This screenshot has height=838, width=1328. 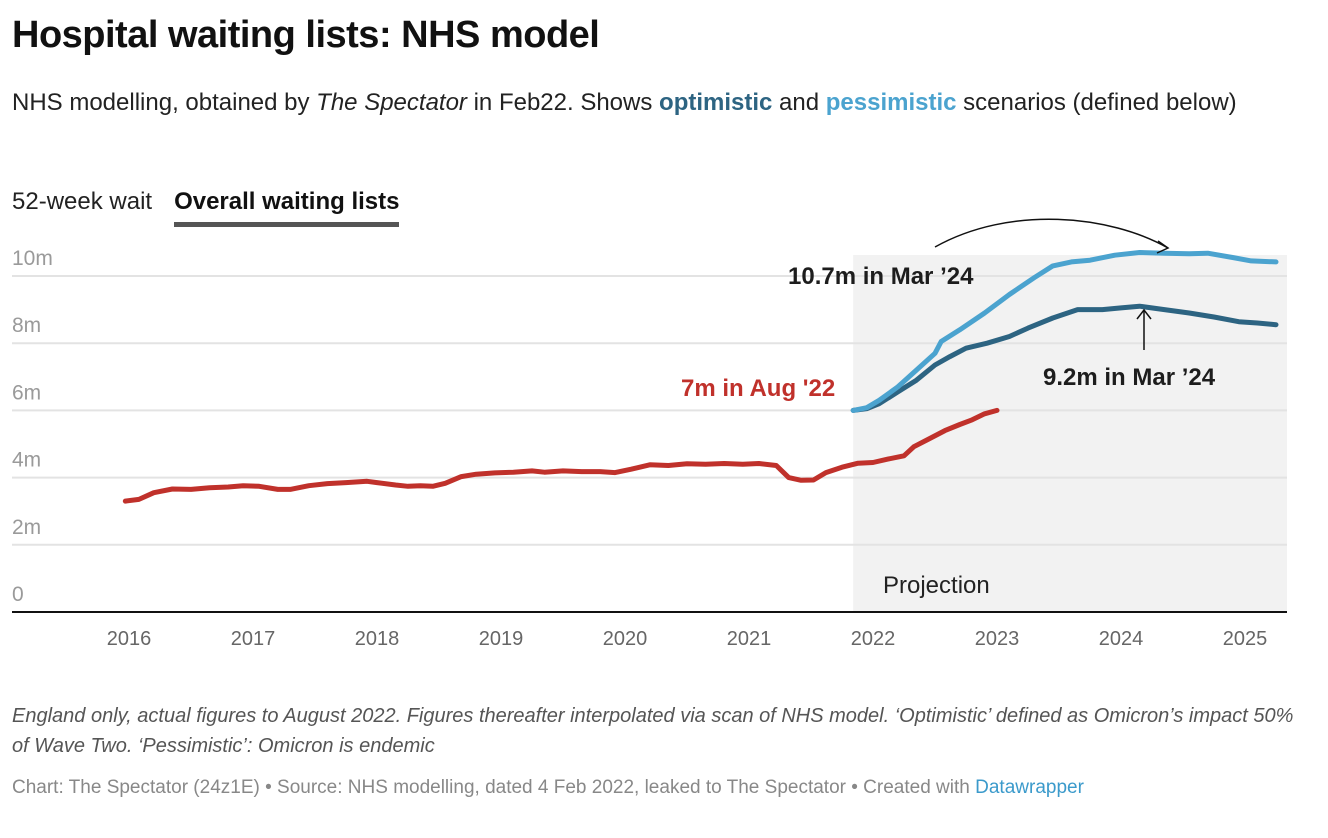 I want to click on annotation-pessimistic: 10.7m in Mar ’24, so click(x=881, y=276).